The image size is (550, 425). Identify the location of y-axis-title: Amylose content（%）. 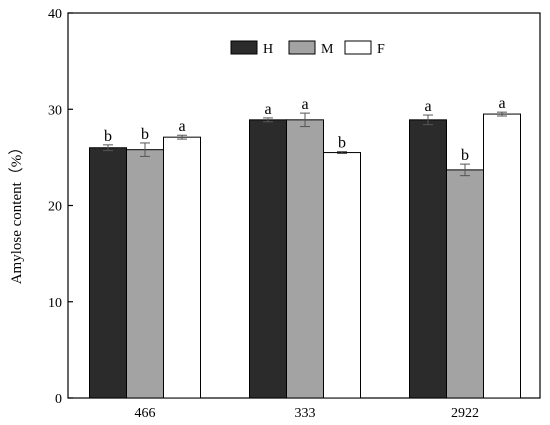
(16, 212).